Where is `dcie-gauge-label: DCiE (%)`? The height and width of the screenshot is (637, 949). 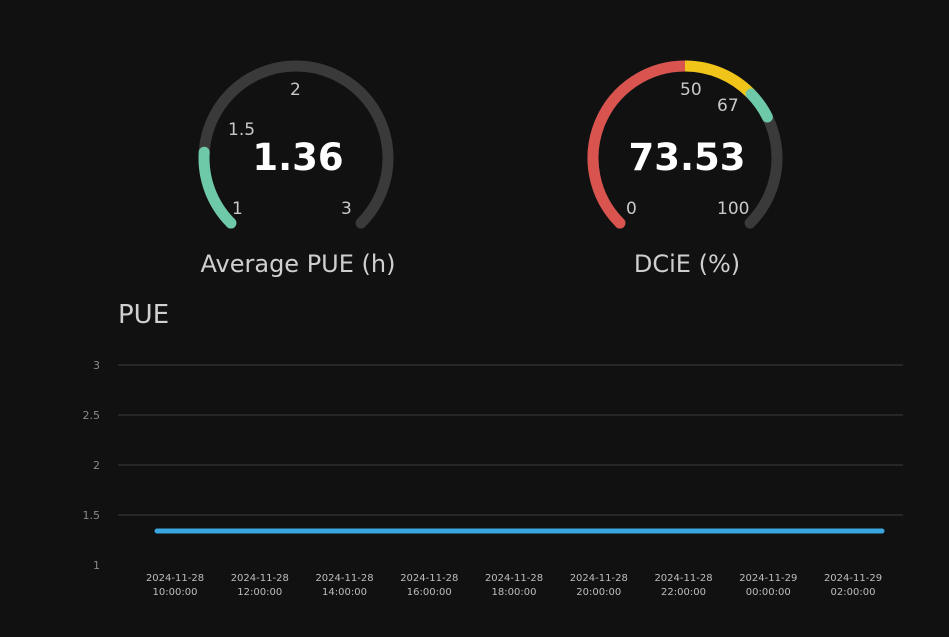
dcie-gauge-label: DCiE (%) is located at coordinates (687, 264).